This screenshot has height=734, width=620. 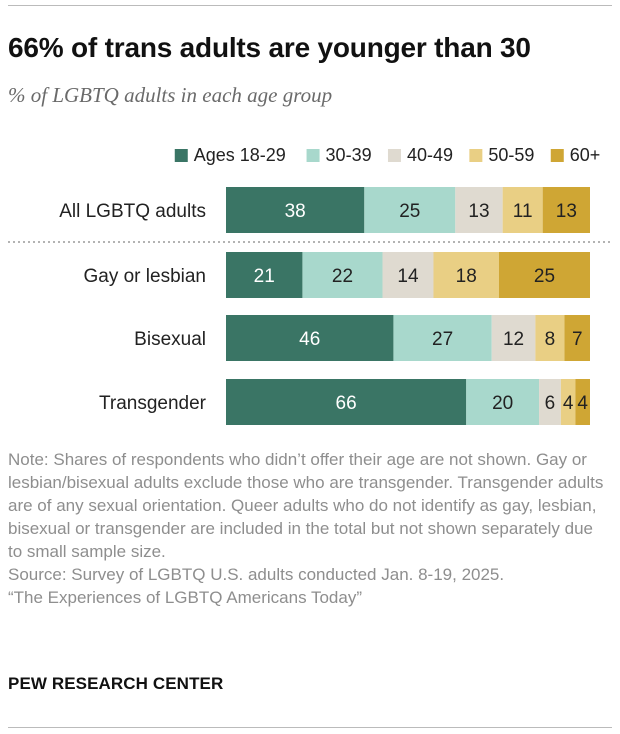 I want to click on data-label-all-lgbtq-adults-30-39: 25, so click(x=409, y=211).